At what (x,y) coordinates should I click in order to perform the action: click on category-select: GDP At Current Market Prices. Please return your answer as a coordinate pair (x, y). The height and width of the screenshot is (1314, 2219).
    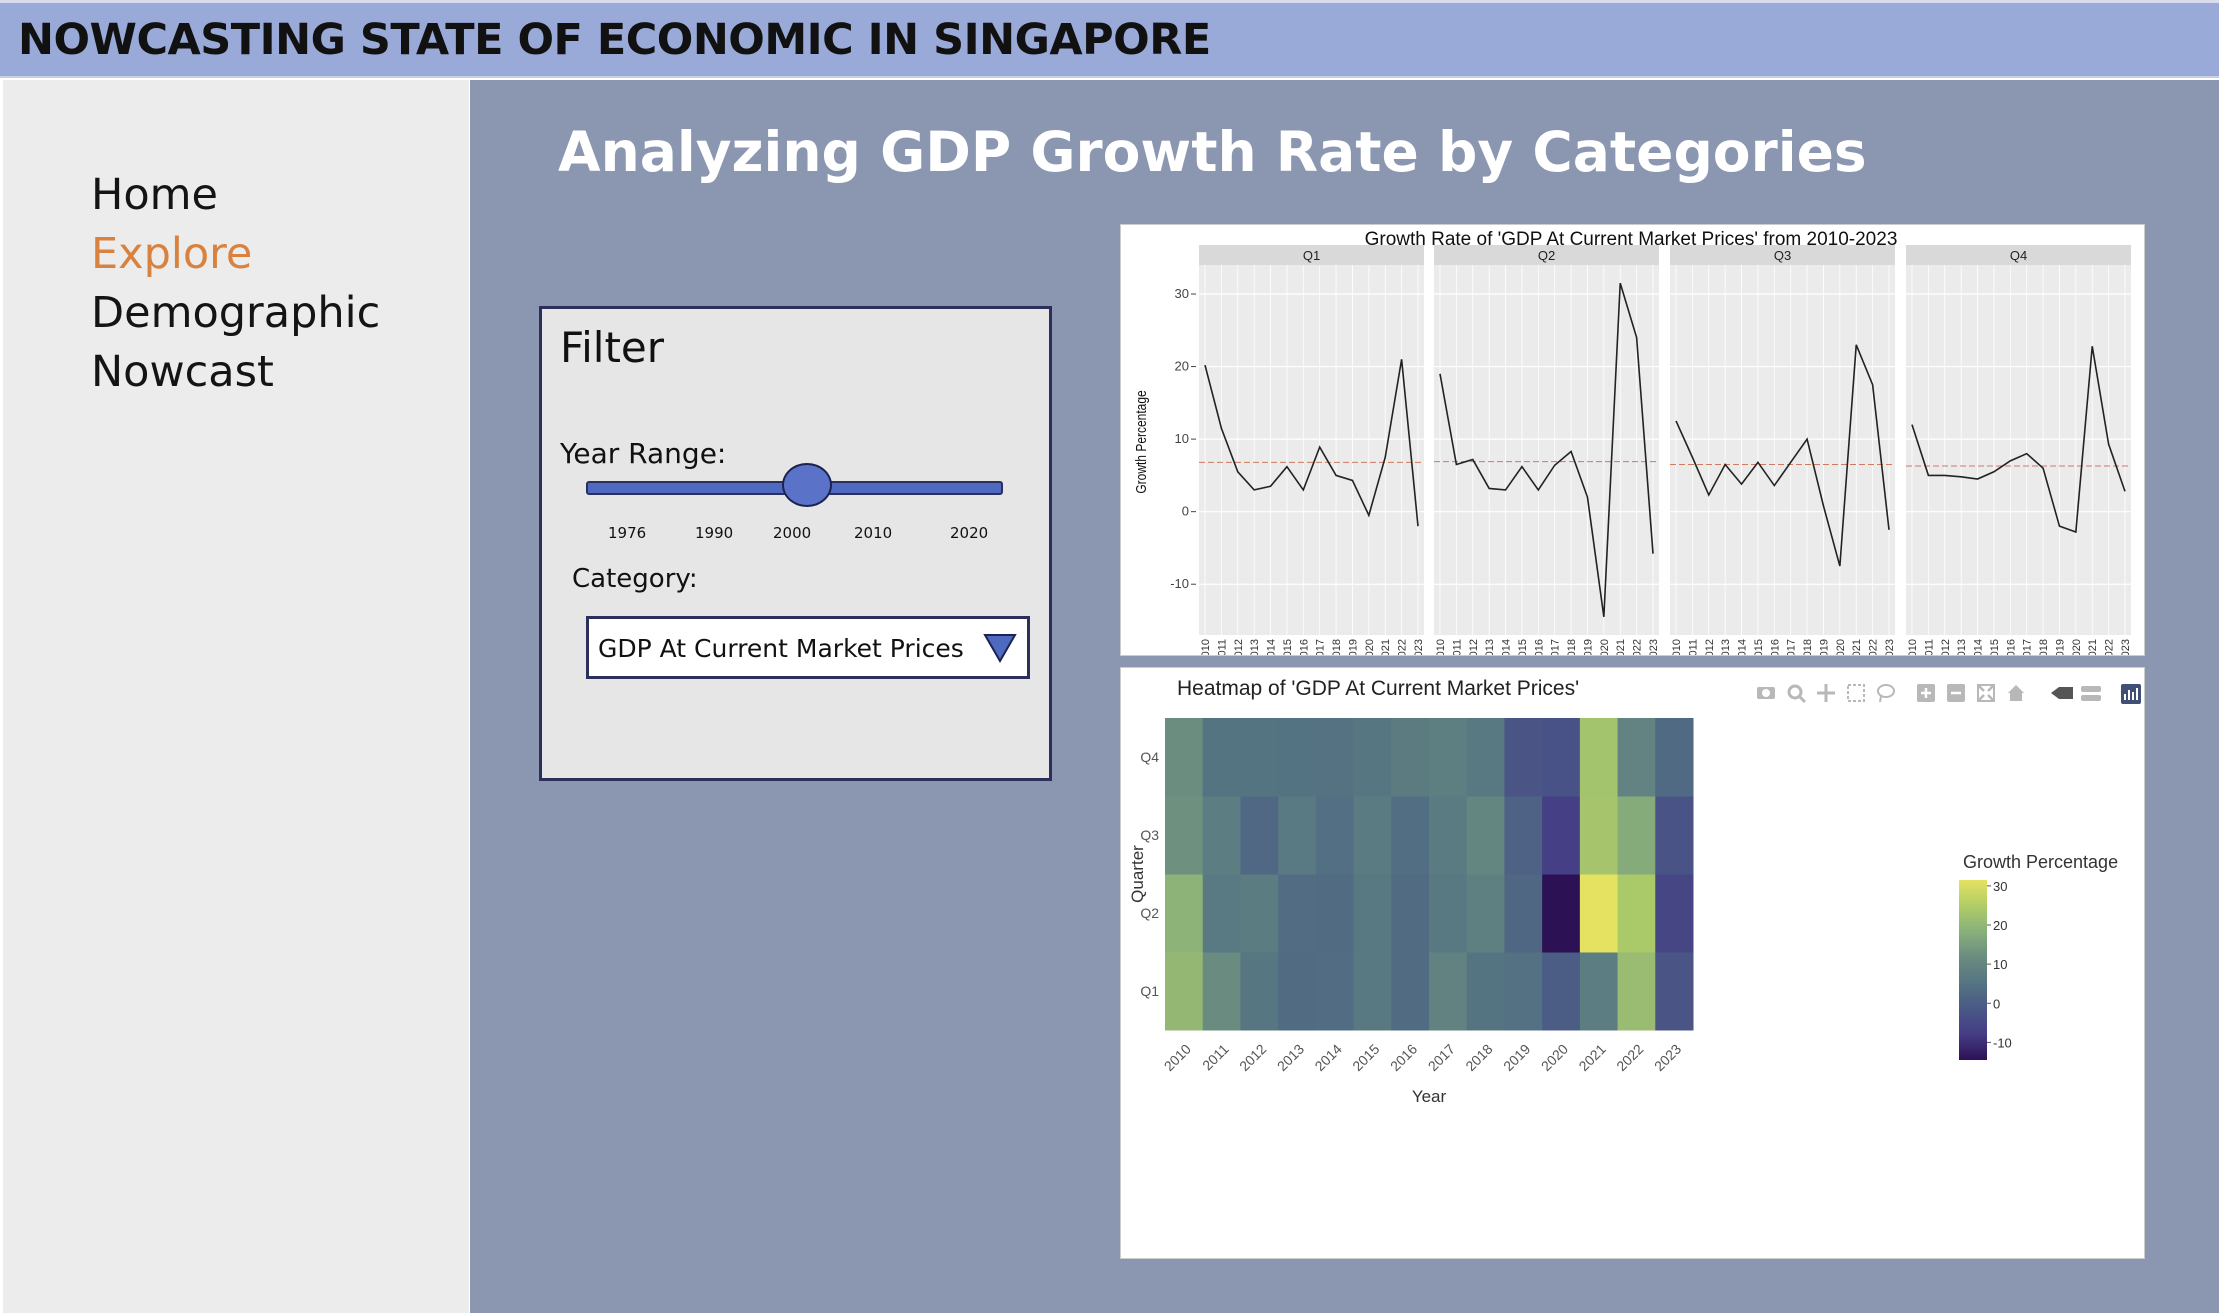
    Looking at the image, I should click on (808, 647).